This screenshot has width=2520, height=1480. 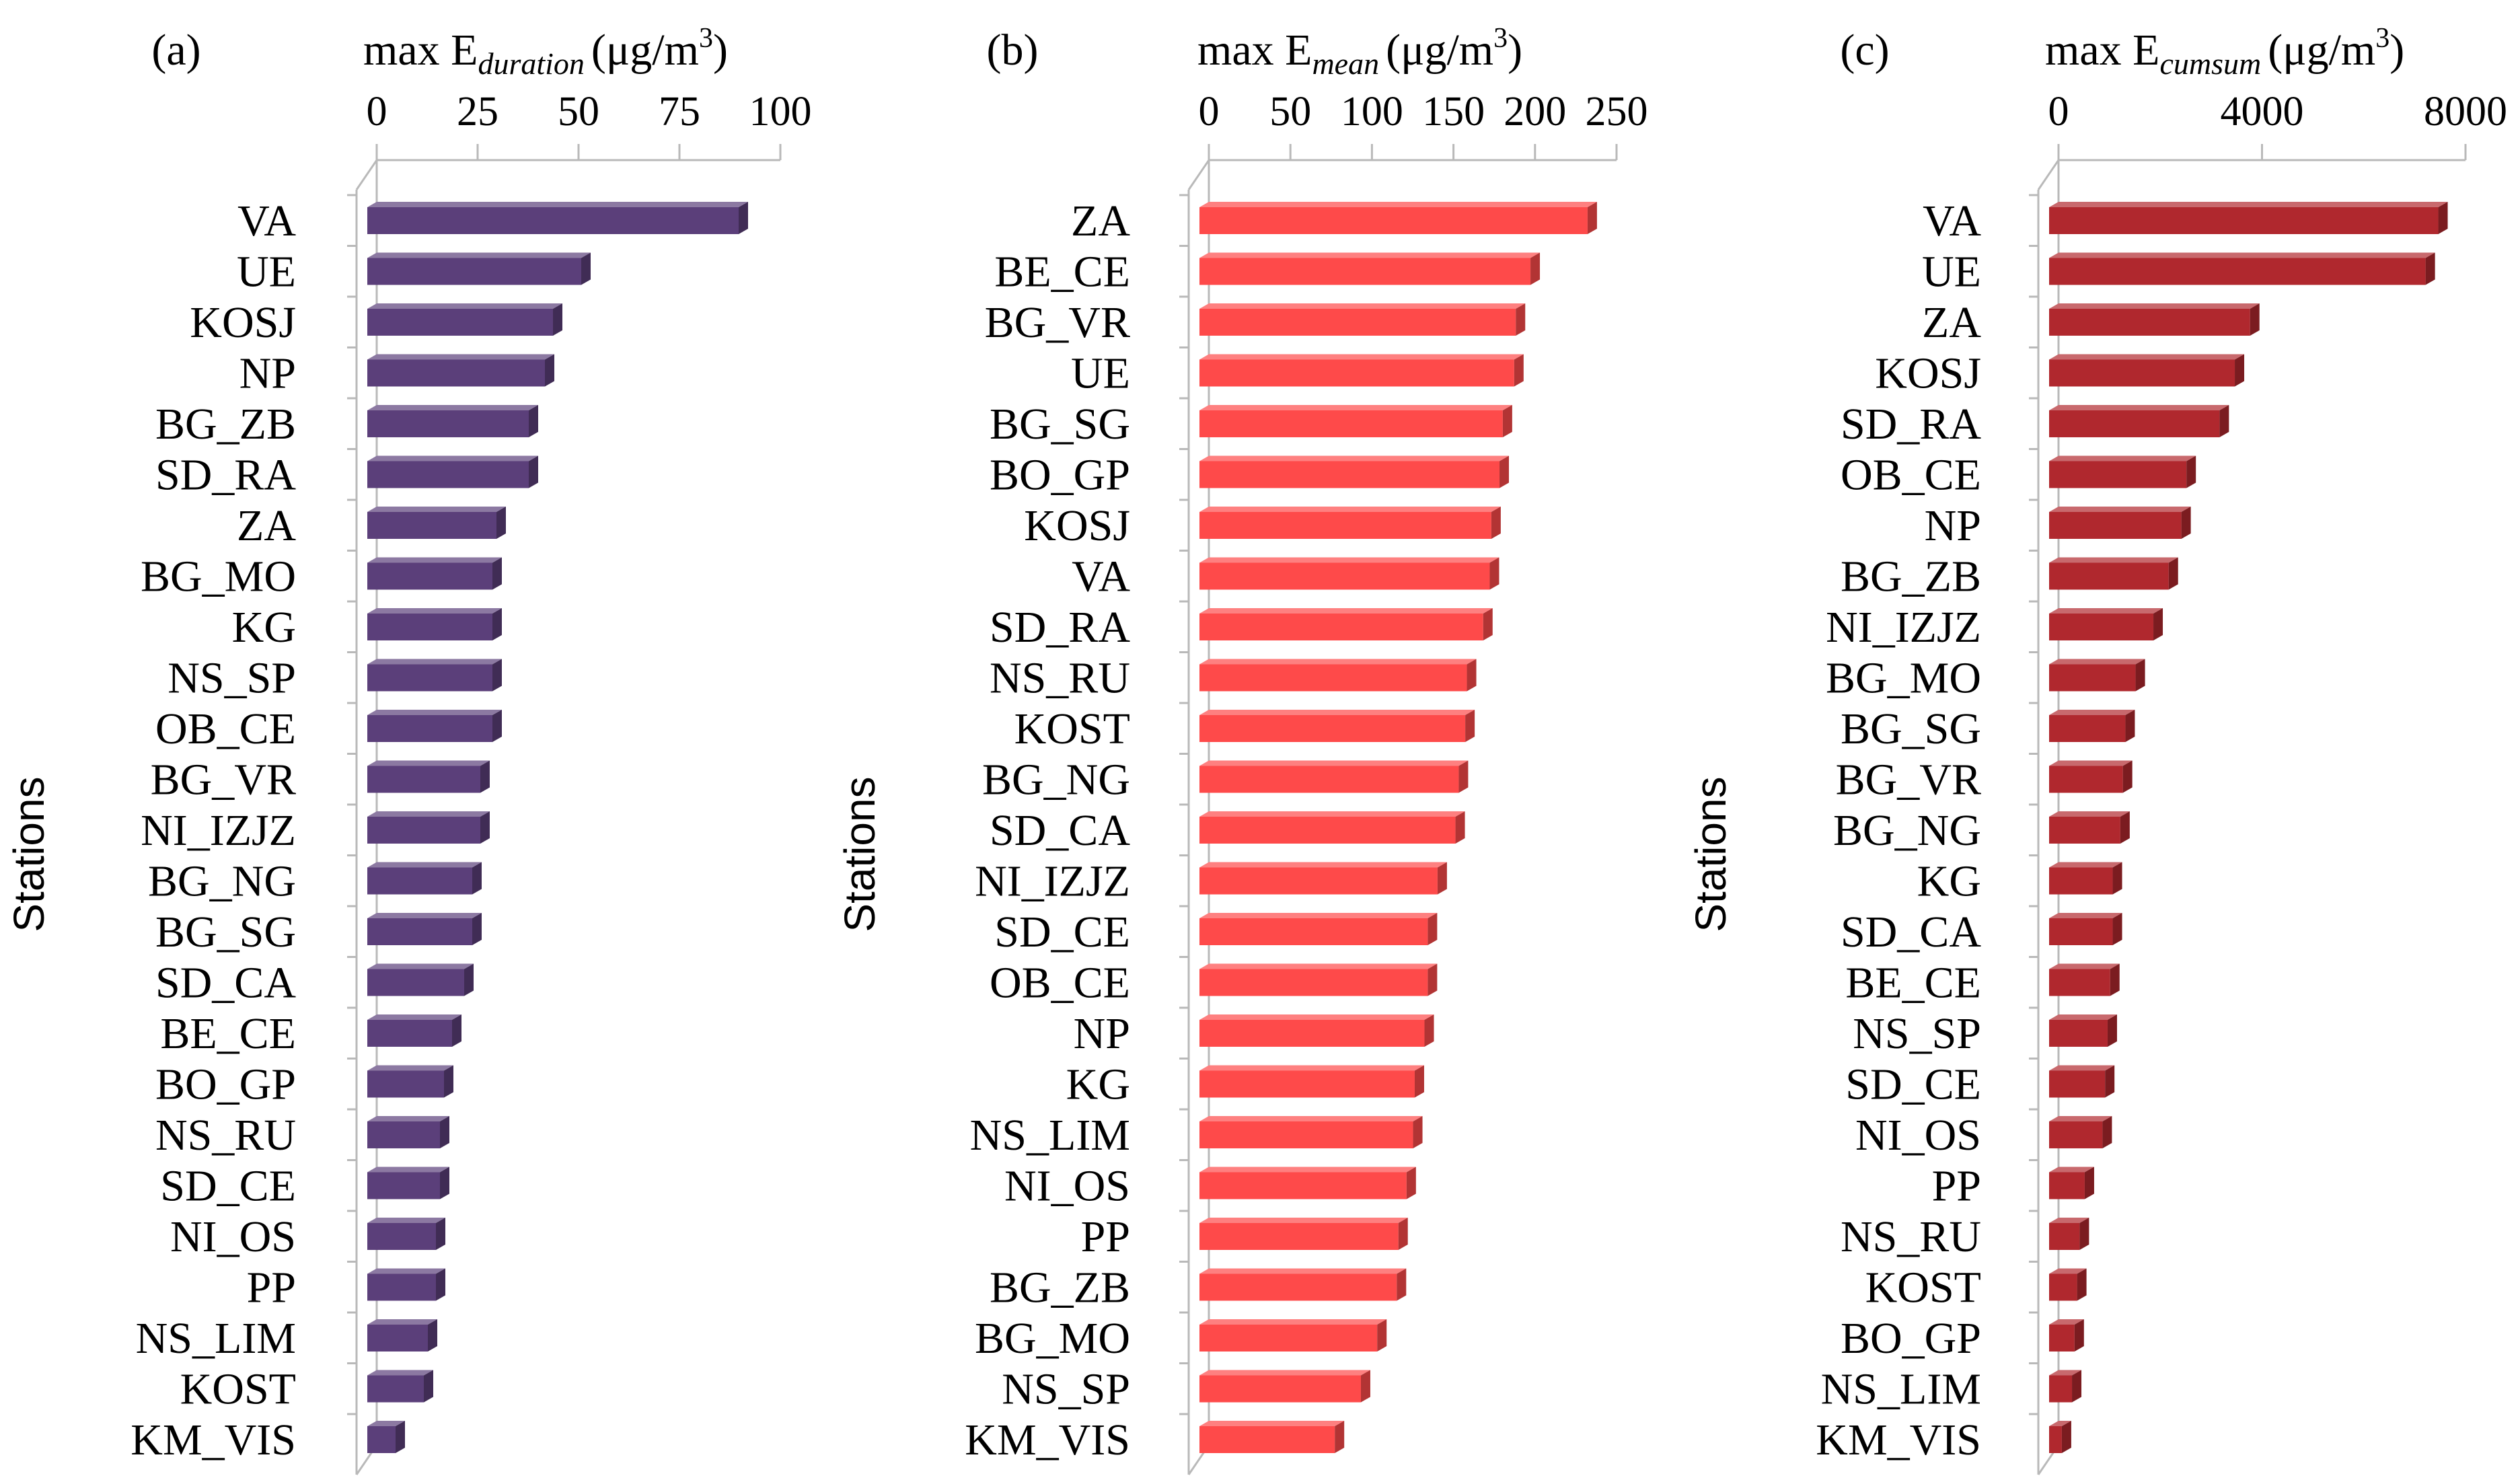 What do you see at coordinates (2139, 421) in the screenshot?
I see `bar-sd-ra` at bounding box center [2139, 421].